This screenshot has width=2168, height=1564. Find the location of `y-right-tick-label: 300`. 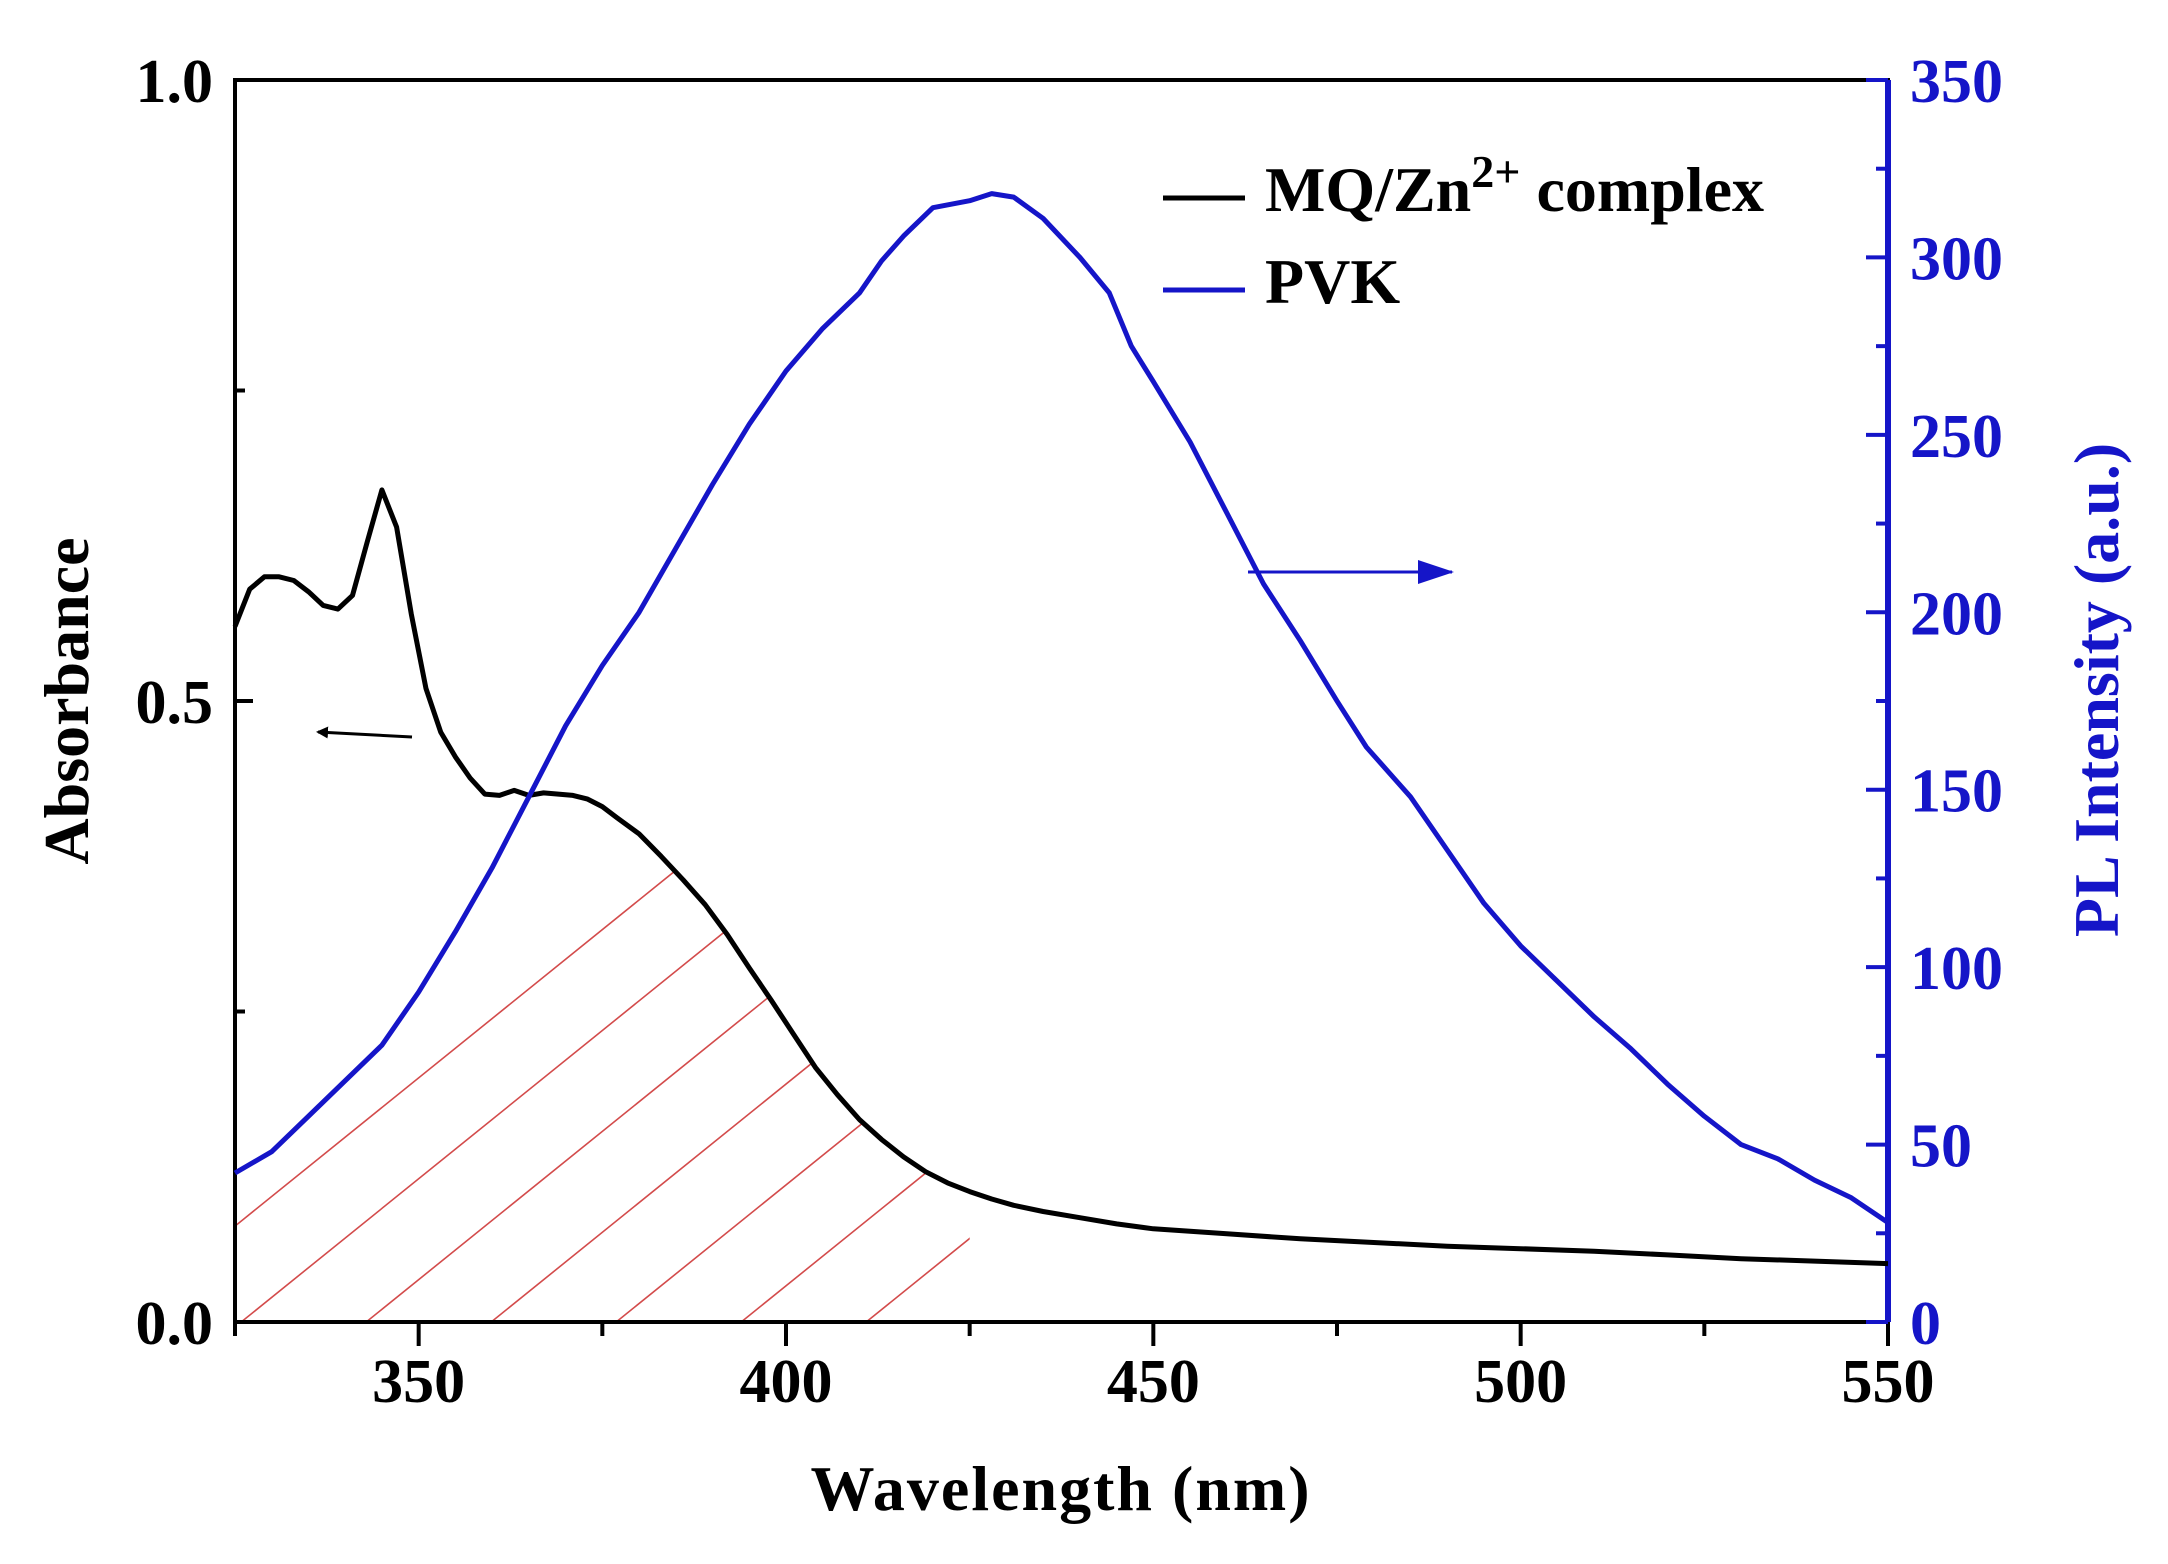

y-right-tick-label: 300 is located at coordinates (1956, 259).